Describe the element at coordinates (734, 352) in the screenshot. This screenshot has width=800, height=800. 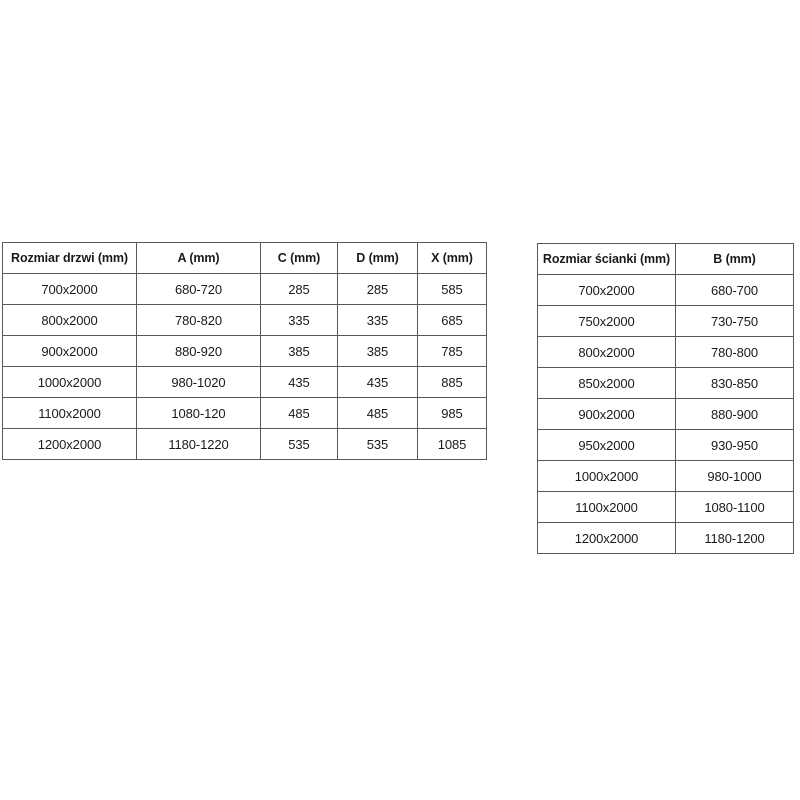
I see `cell-b: 780-800` at that location.